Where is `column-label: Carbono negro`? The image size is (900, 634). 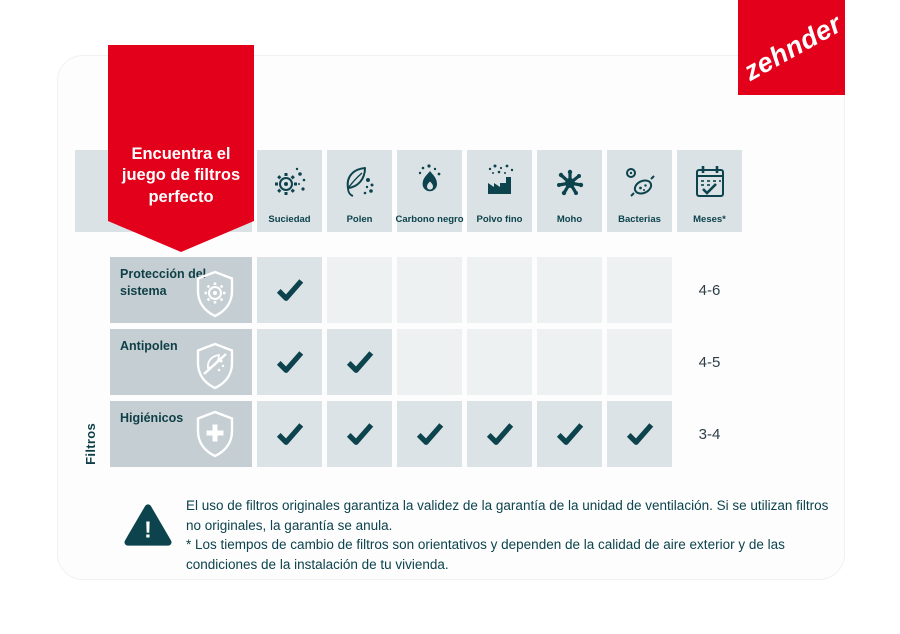 column-label: Carbono negro is located at coordinates (429, 219).